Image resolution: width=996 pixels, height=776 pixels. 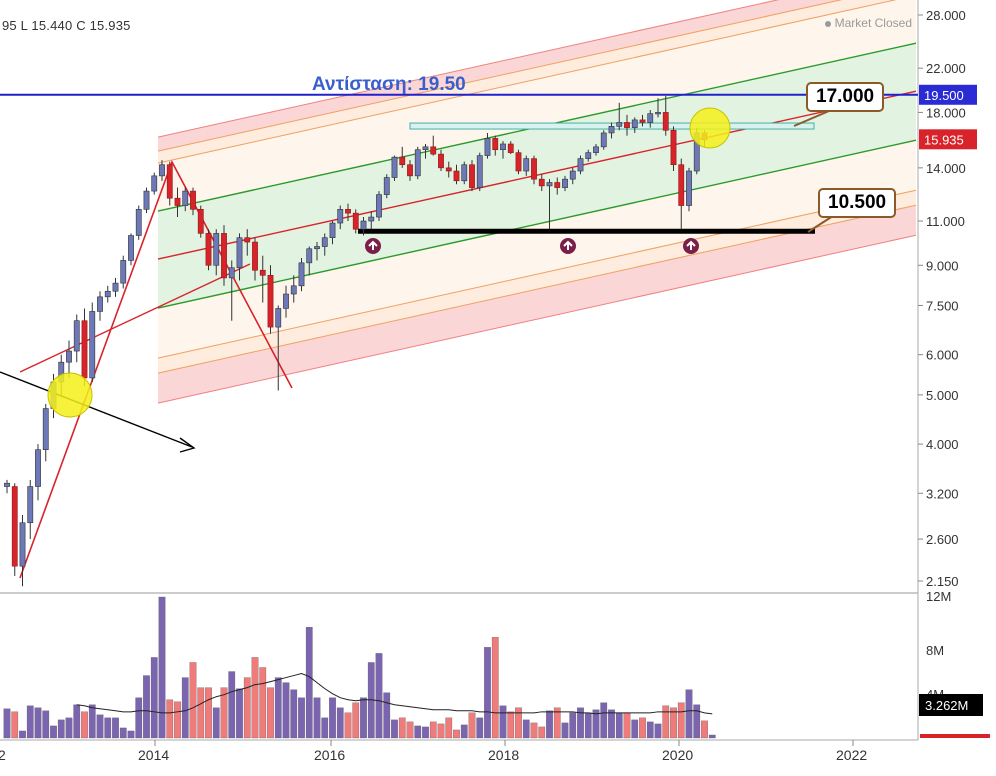 What do you see at coordinates (156, 369) in the screenshot?
I see `fork-handle` at bounding box center [156, 369].